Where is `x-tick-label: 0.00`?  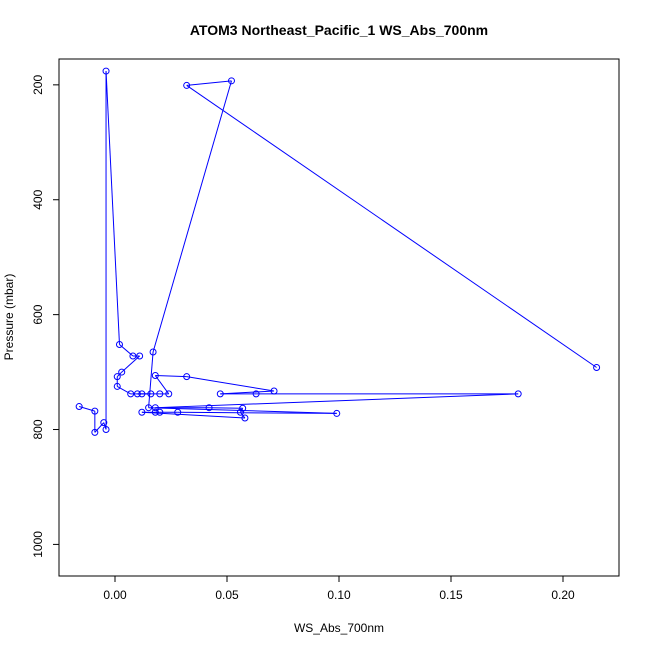 x-tick-label: 0.00 is located at coordinates (115, 595).